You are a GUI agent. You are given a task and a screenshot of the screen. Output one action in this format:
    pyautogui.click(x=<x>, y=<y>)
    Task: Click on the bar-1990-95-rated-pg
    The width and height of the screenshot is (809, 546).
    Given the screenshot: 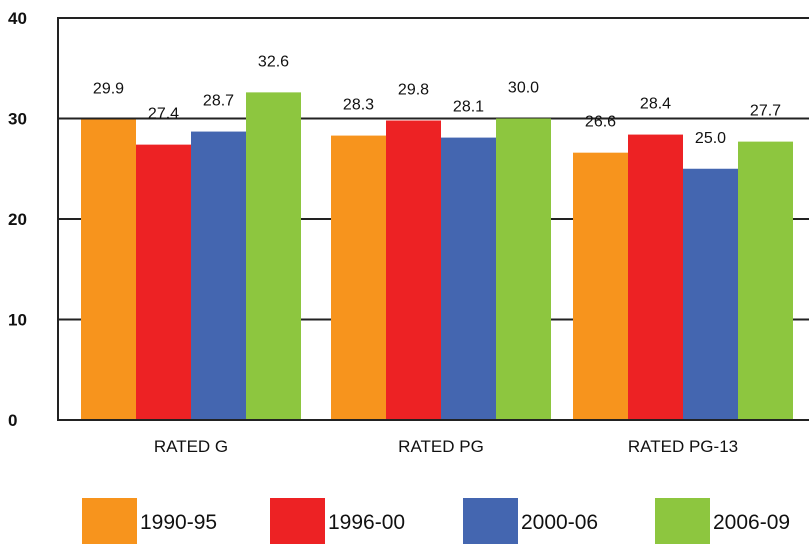 What is the action you would take?
    pyautogui.click(x=358, y=277)
    